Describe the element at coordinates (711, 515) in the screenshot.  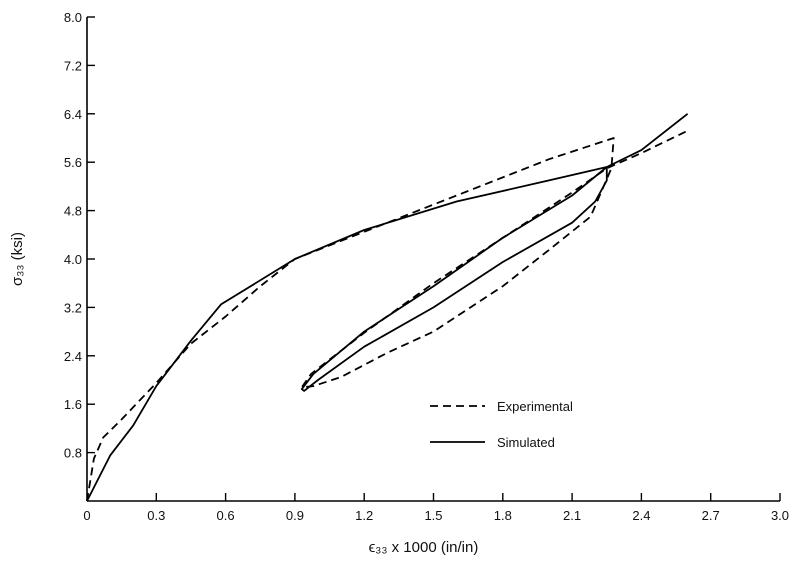
I see `x-tick-label: 2.7` at that location.